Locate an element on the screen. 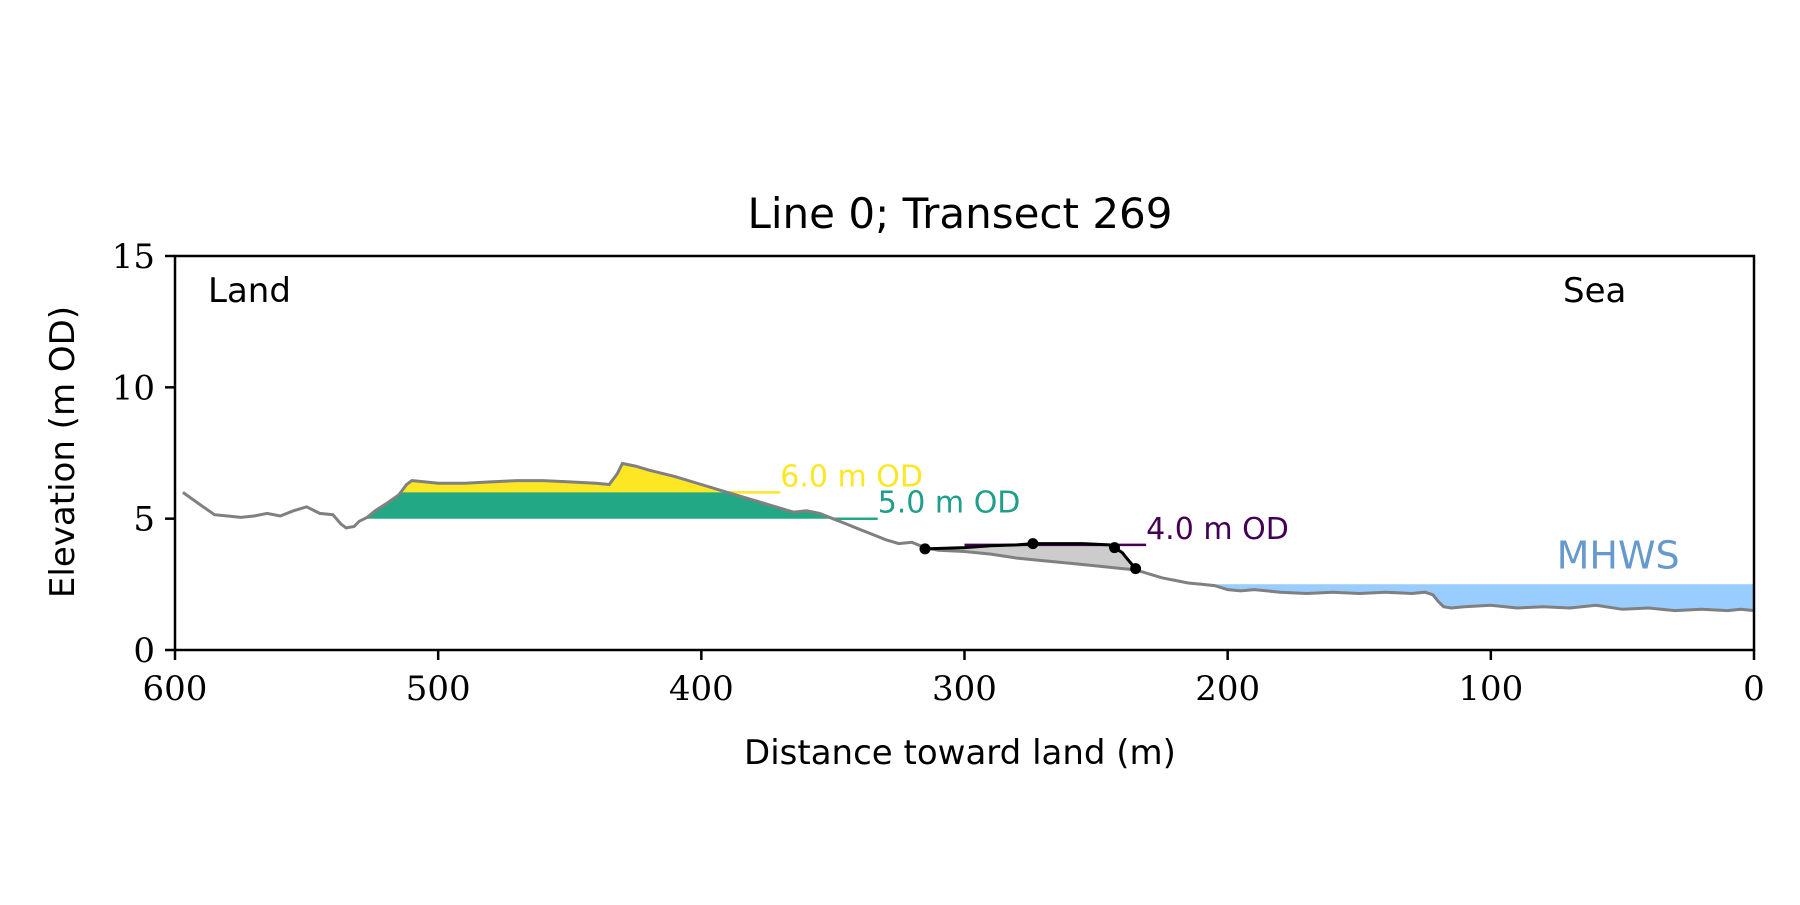  level-6m-label: 6.0 m OD is located at coordinates (851, 476).